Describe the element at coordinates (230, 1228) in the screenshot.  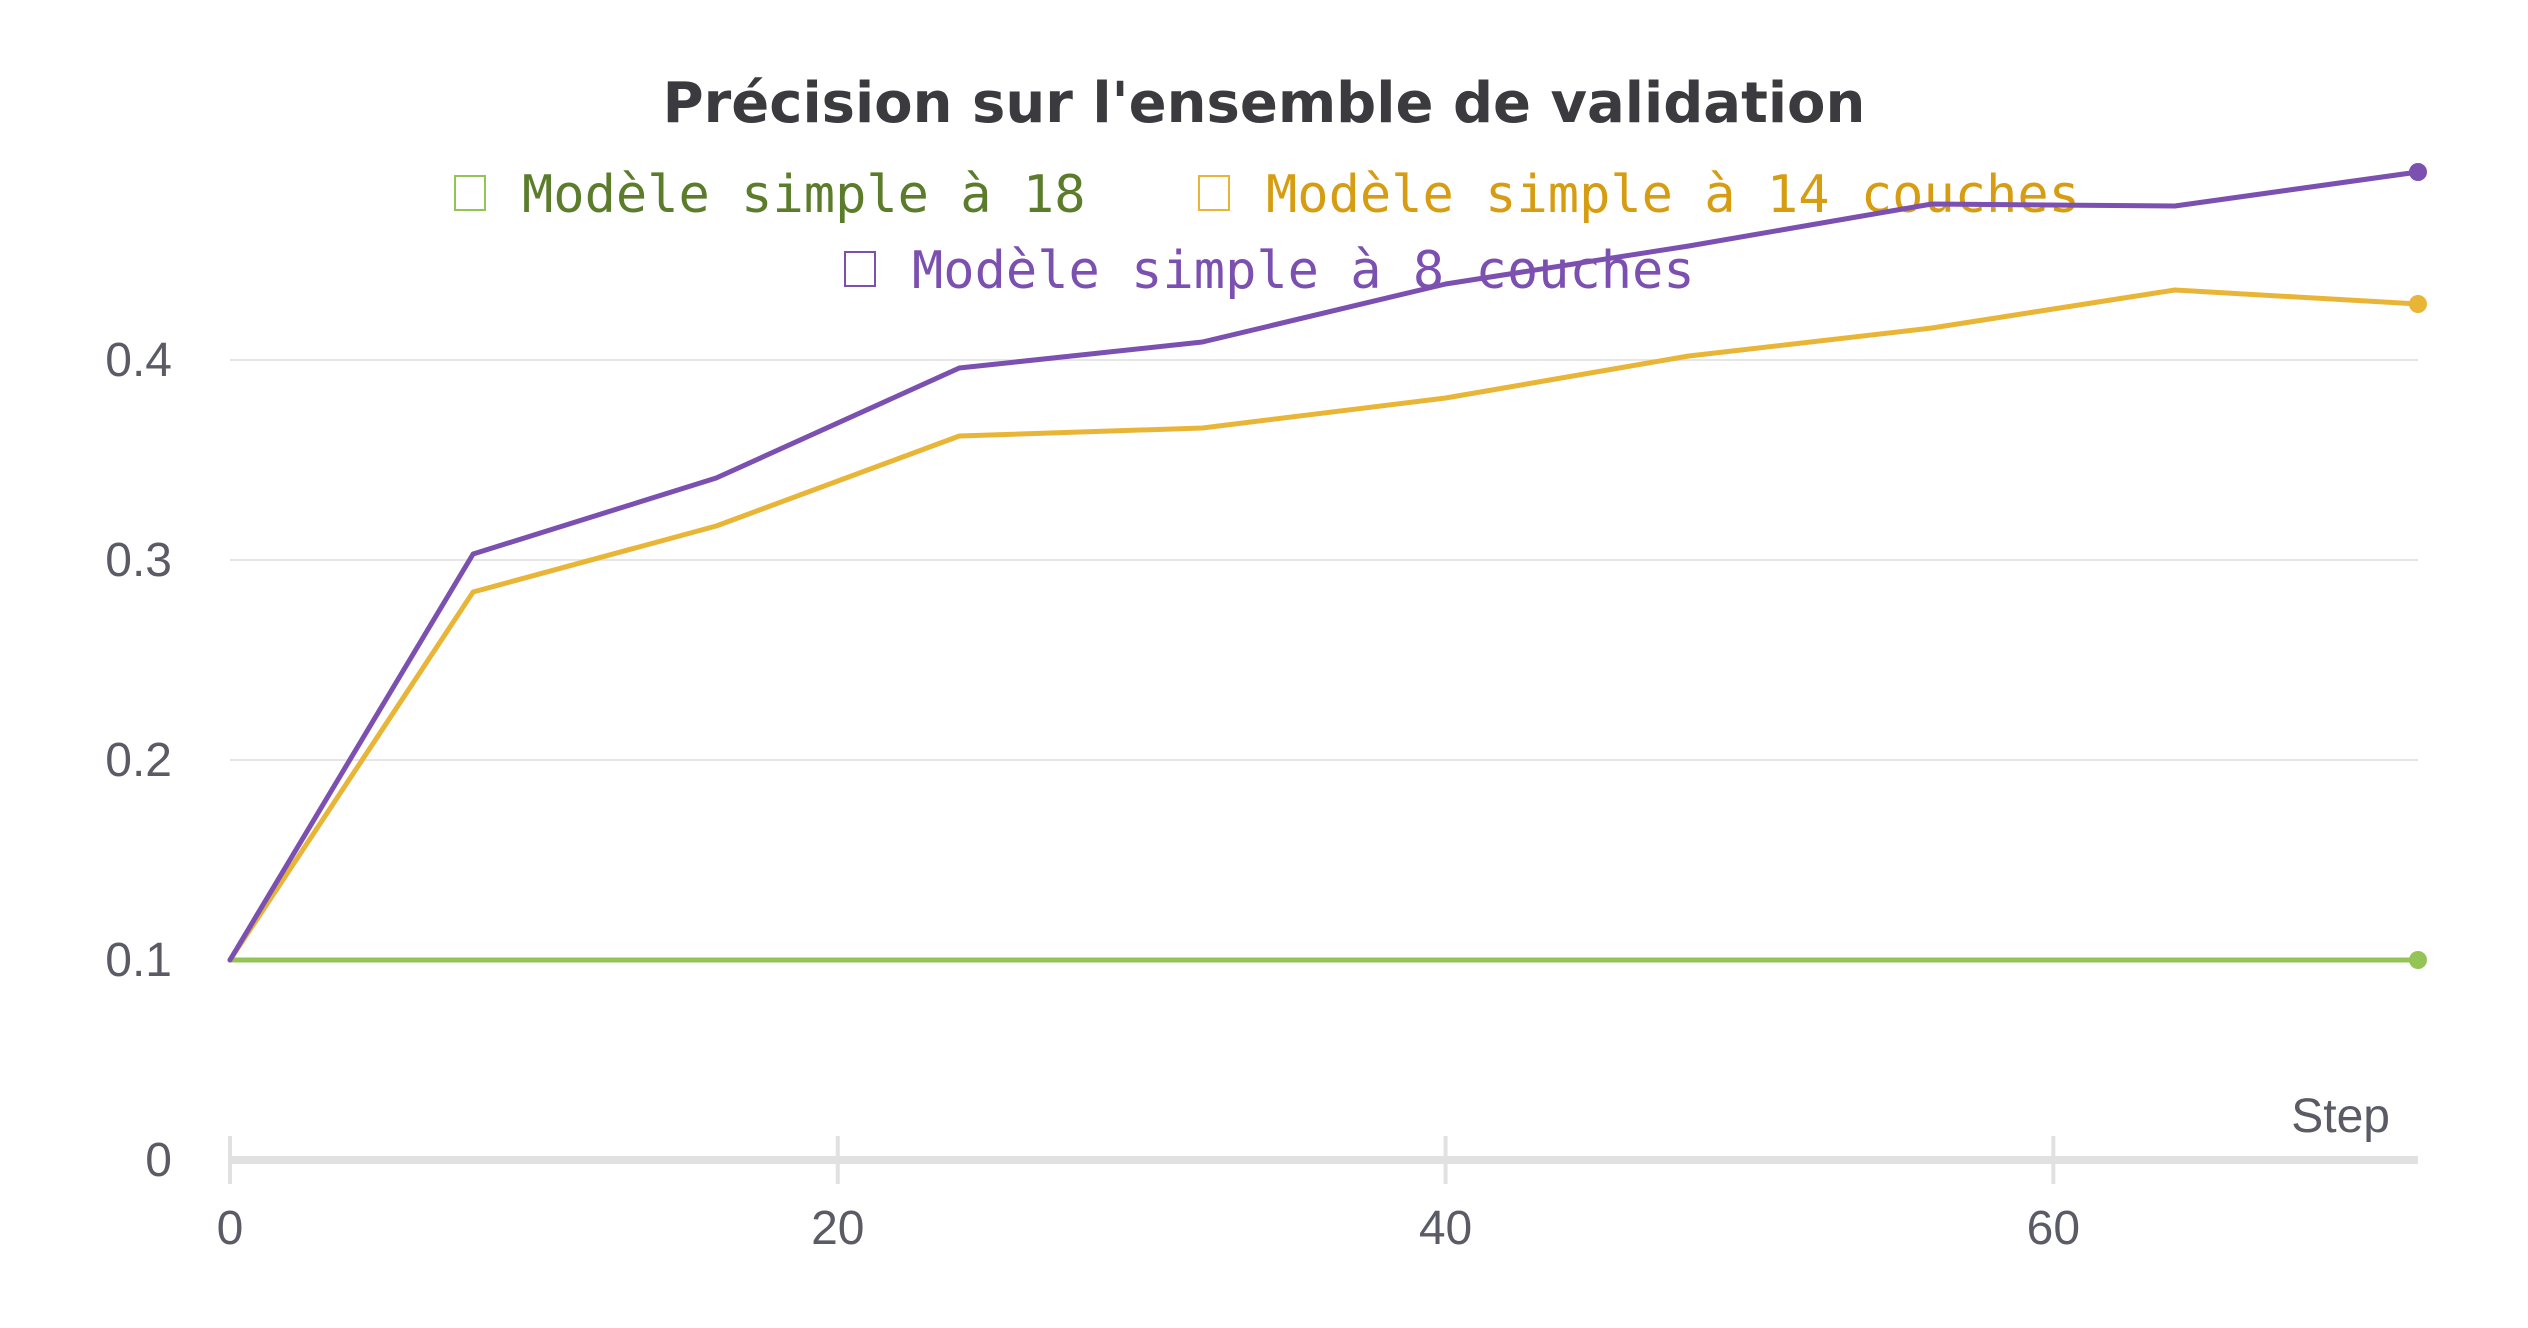
I see `x-tick-label: 0` at that location.